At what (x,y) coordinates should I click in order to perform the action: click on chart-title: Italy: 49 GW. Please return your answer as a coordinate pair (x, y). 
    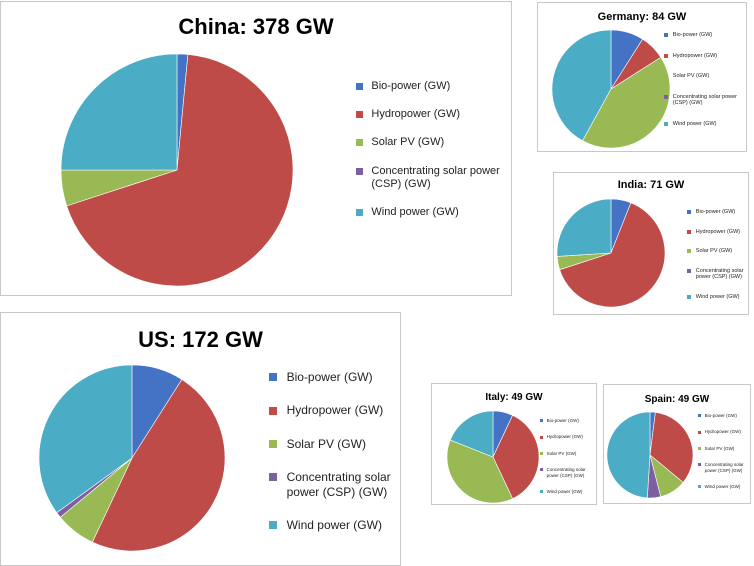
    Looking at the image, I should click on (514, 397).